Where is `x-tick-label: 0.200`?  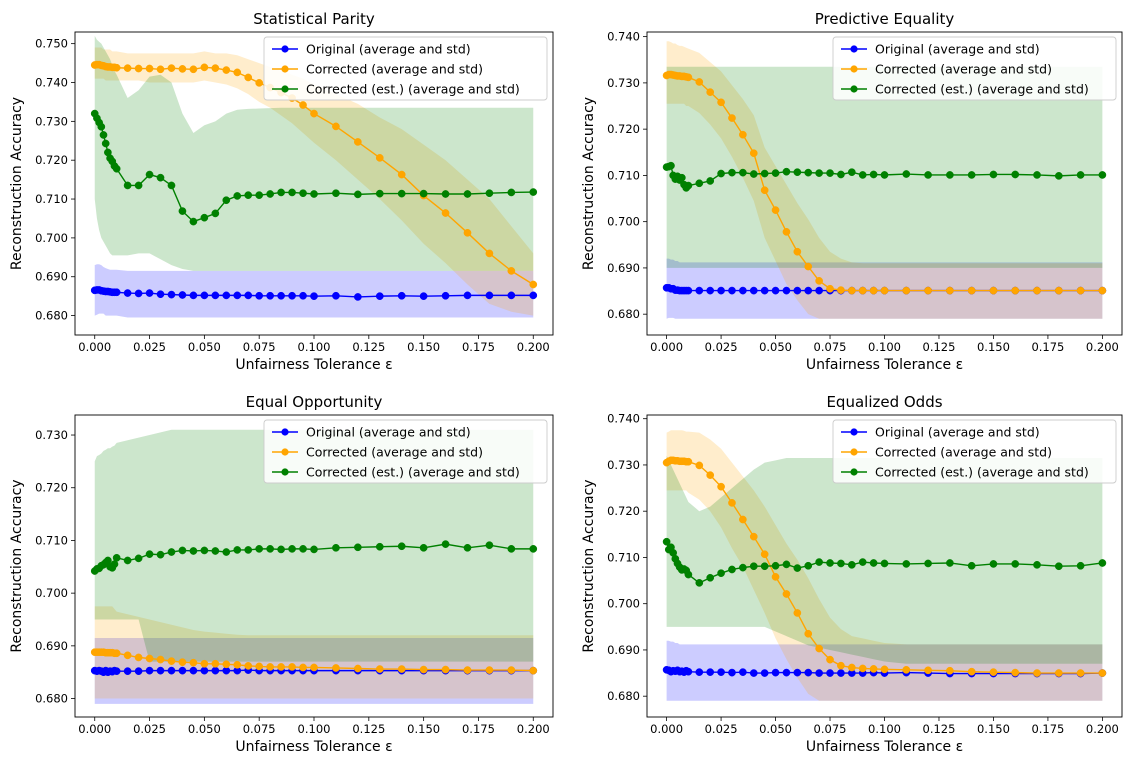 x-tick-label: 0.200 is located at coordinates (533, 347).